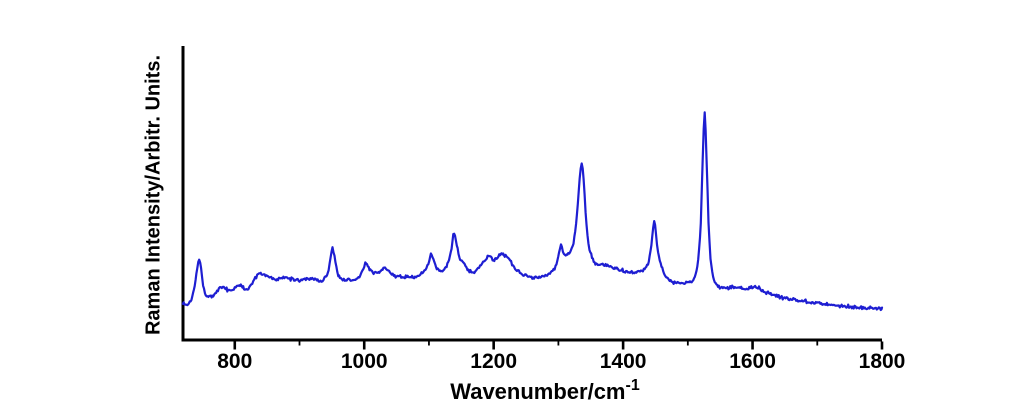 This screenshot has width=1024, height=410. What do you see at coordinates (623, 361) in the screenshot?
I see `x-tick-label: 1400` at bounding box center [623, 361].